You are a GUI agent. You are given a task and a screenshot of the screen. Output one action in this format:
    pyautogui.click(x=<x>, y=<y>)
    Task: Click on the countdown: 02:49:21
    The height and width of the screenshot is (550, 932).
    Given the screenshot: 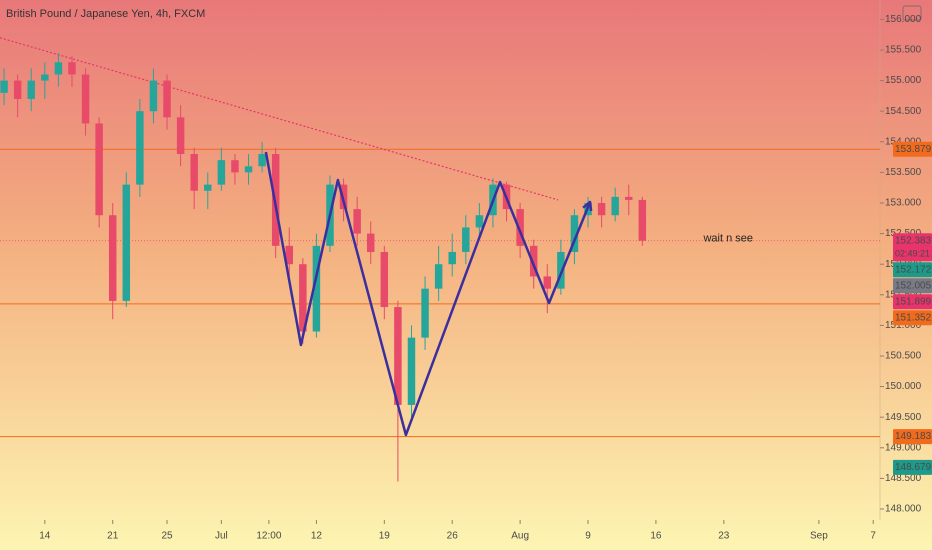 What is the action you would take?
    pyautogui.click(x=912, y=254)
    